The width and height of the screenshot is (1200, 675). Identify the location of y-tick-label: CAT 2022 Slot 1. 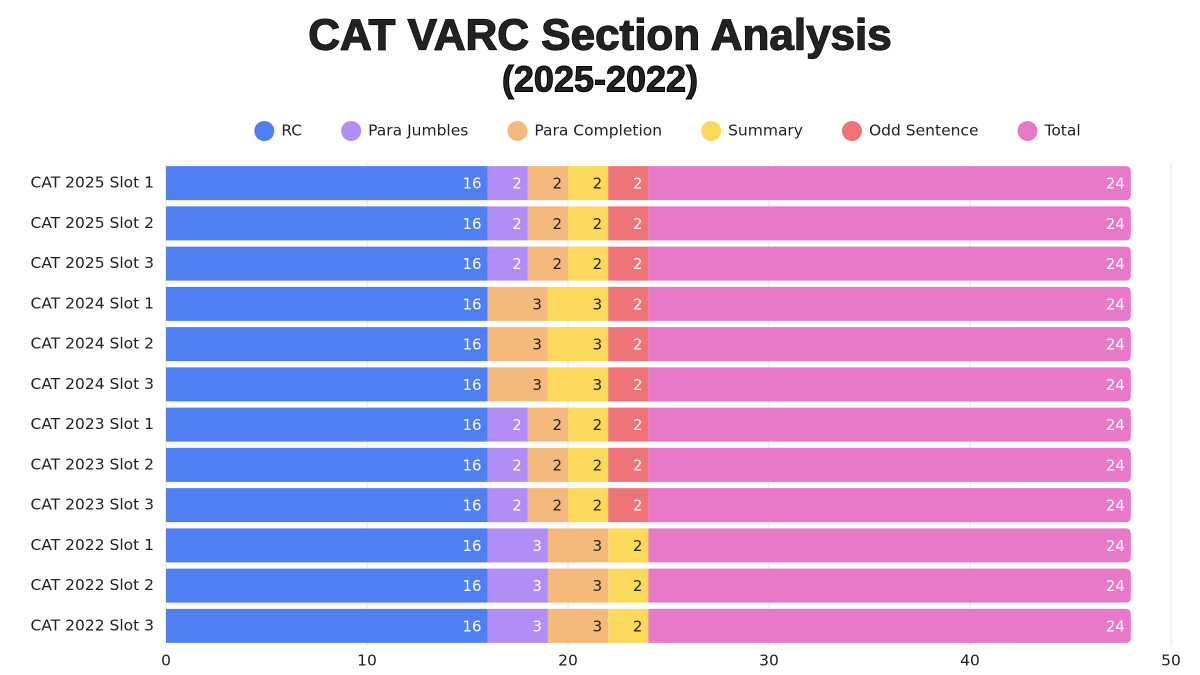
(93, 545).